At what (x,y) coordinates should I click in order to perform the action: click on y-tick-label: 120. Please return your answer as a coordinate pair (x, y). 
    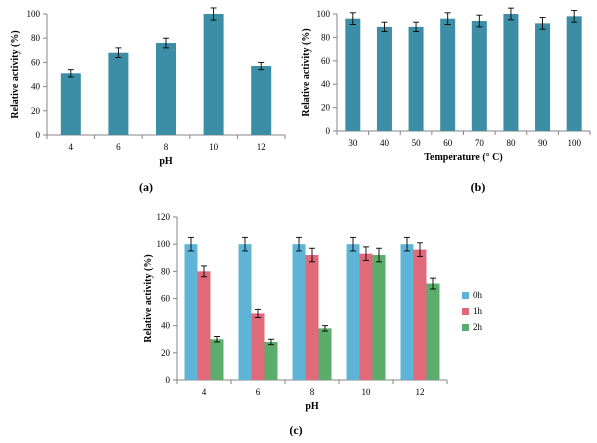
    Looking at the image, I should click on (164, 217).